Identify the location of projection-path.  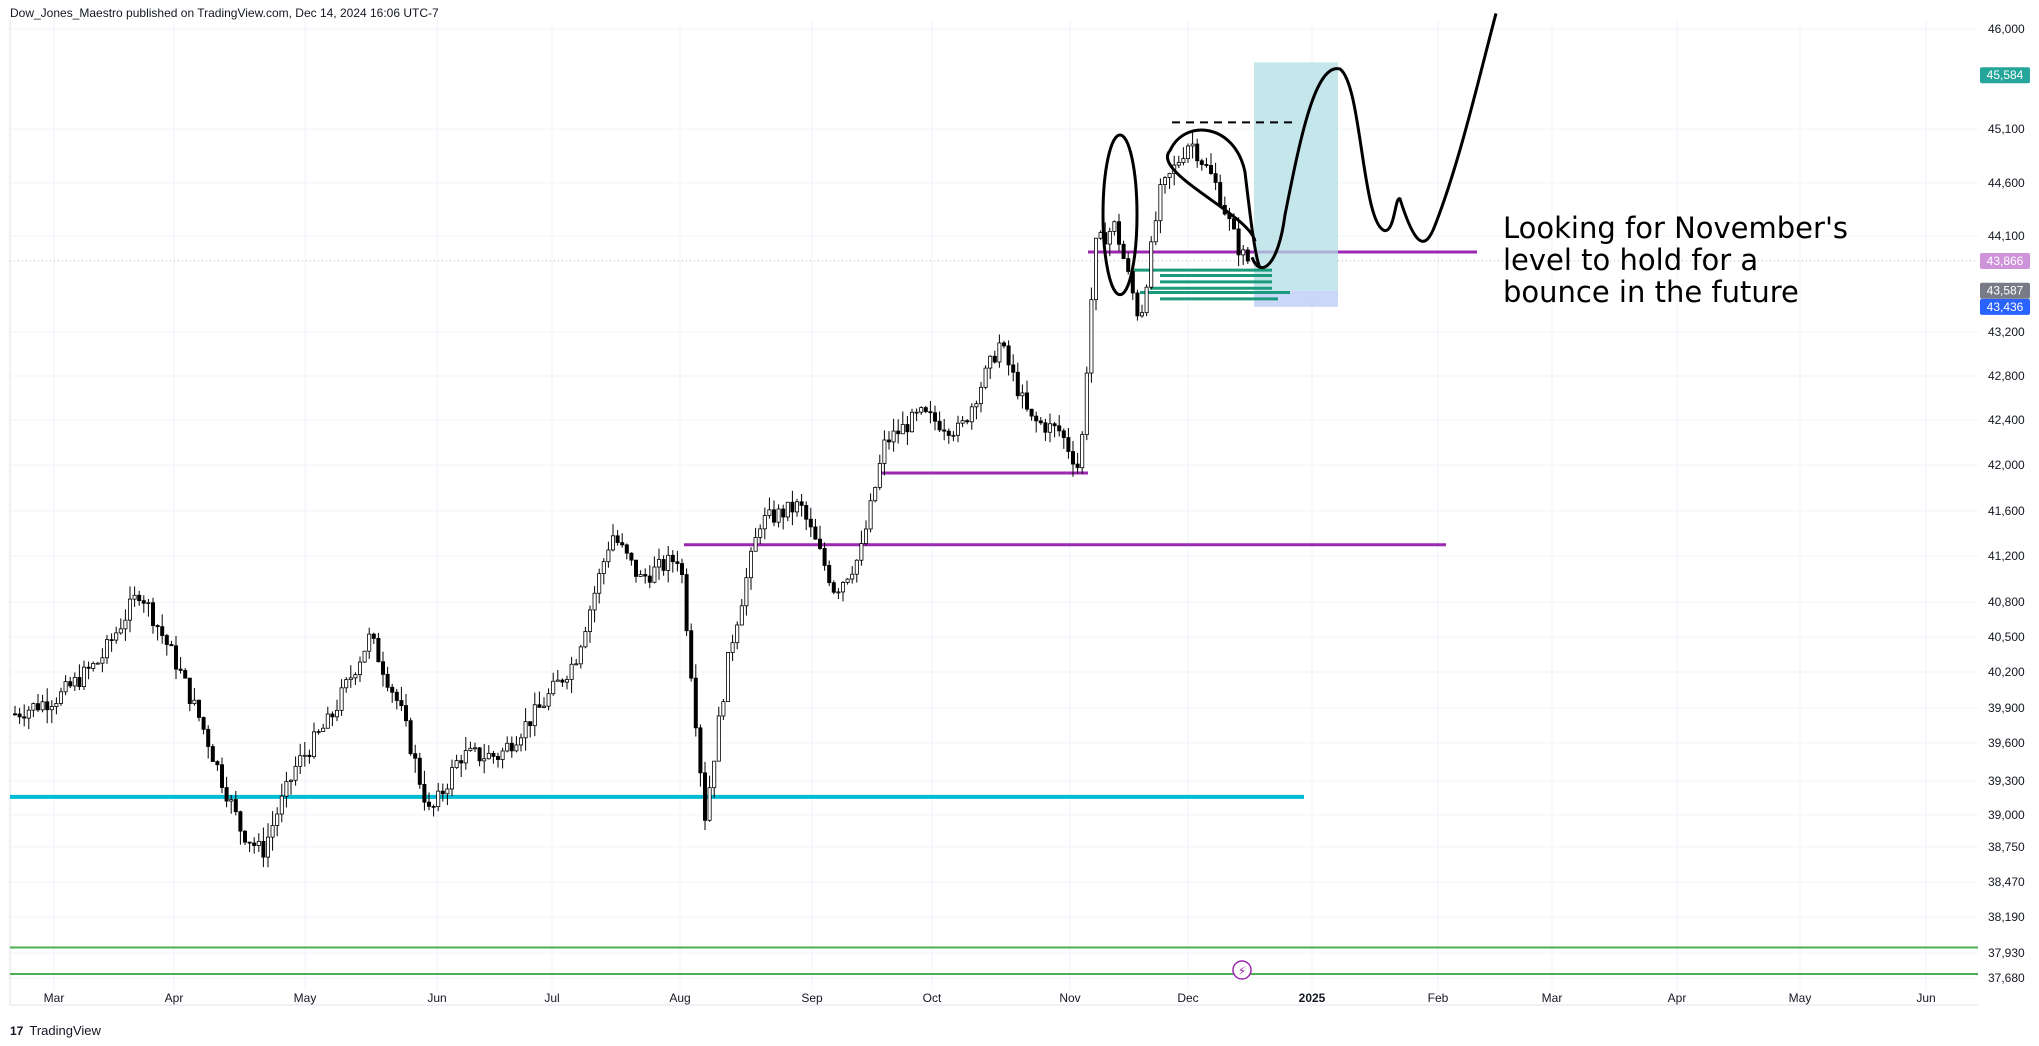
(1374, 141).